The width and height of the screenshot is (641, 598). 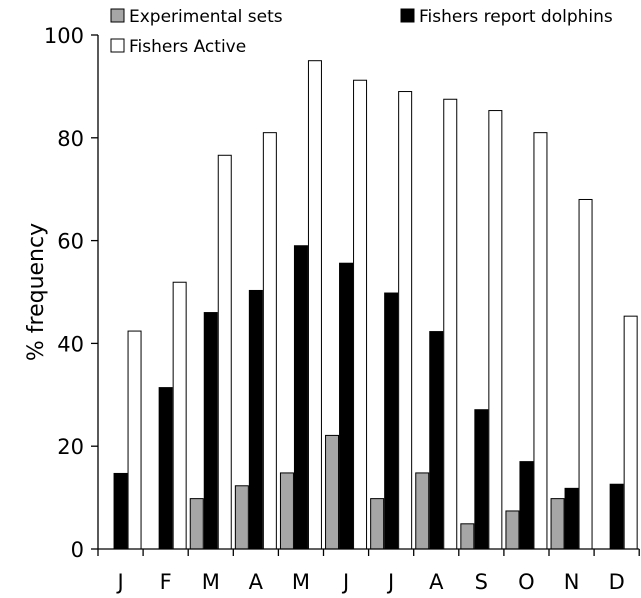 I want to click on y-tick-label: 0, so click(x=77, y=550).